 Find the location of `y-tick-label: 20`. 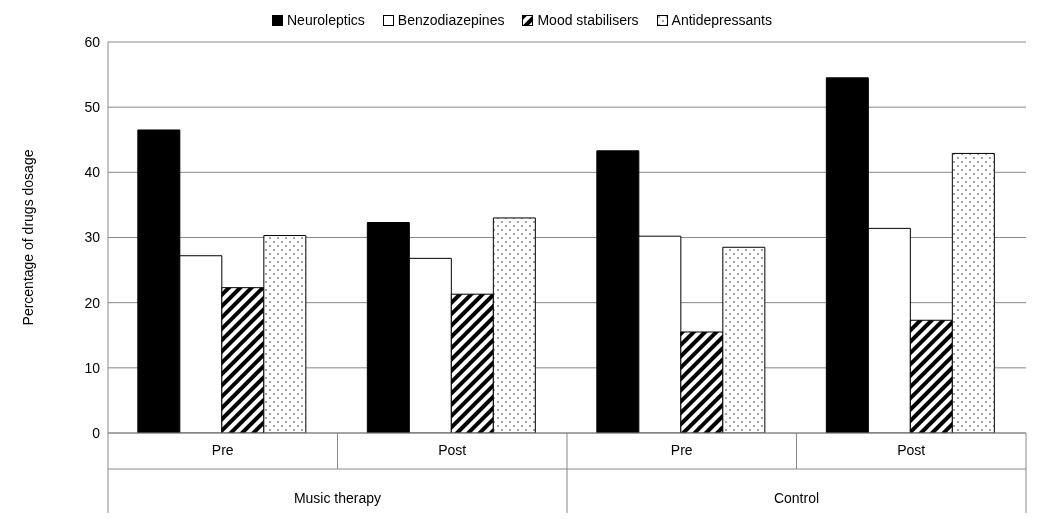

y-tick-label: 20 is located at coordinates (92, 302).